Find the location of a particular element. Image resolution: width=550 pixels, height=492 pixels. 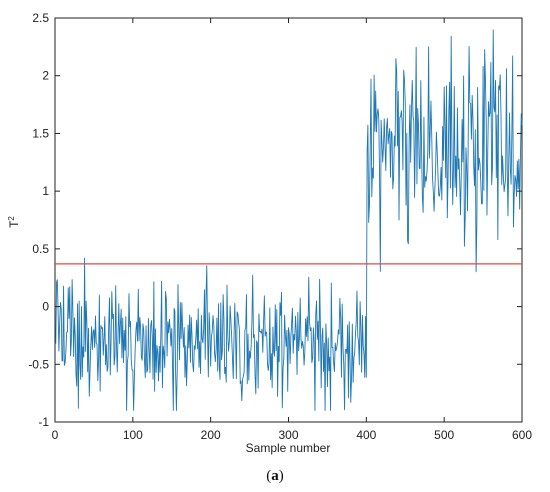

caption-letter: a is located at coordinates (275, 476).